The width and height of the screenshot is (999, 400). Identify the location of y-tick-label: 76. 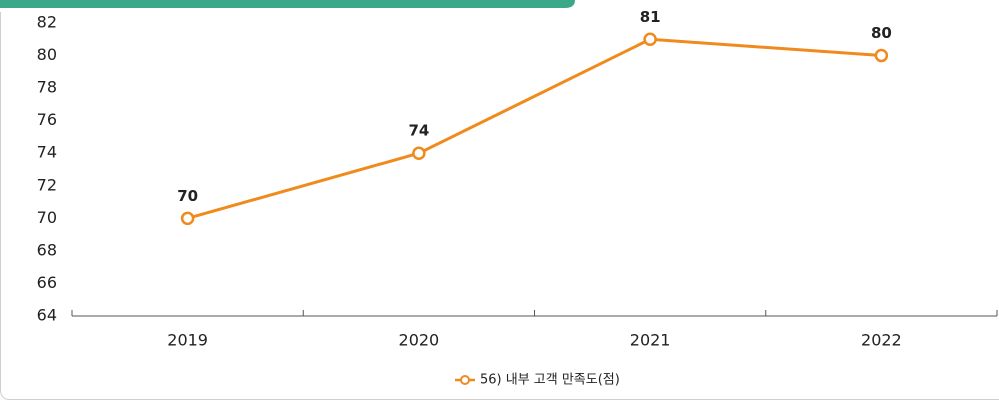
(47, 119).